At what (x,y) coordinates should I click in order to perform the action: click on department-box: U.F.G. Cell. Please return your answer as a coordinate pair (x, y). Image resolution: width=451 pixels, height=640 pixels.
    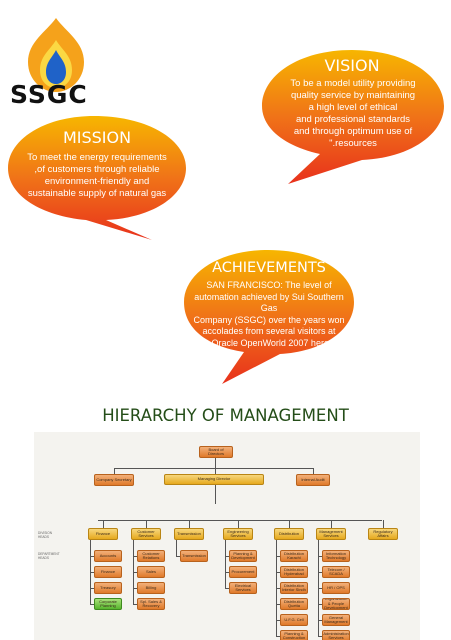
    Looking at the image, I should click on (294, 620).